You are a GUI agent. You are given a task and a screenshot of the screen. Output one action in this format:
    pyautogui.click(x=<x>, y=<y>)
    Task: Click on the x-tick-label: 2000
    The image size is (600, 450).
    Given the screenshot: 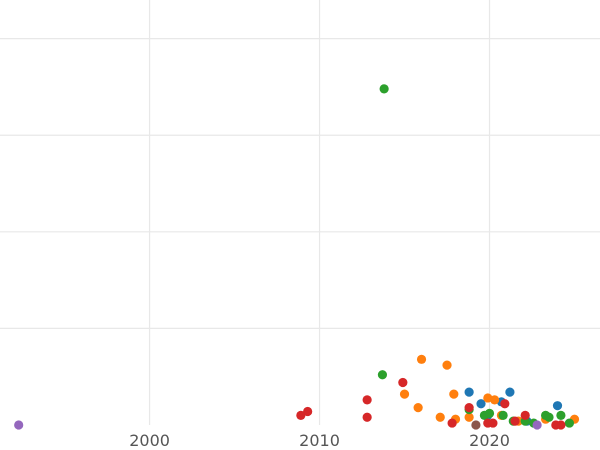 What is the action you would take?
    pyautogui.click(x=149, y=440)
    